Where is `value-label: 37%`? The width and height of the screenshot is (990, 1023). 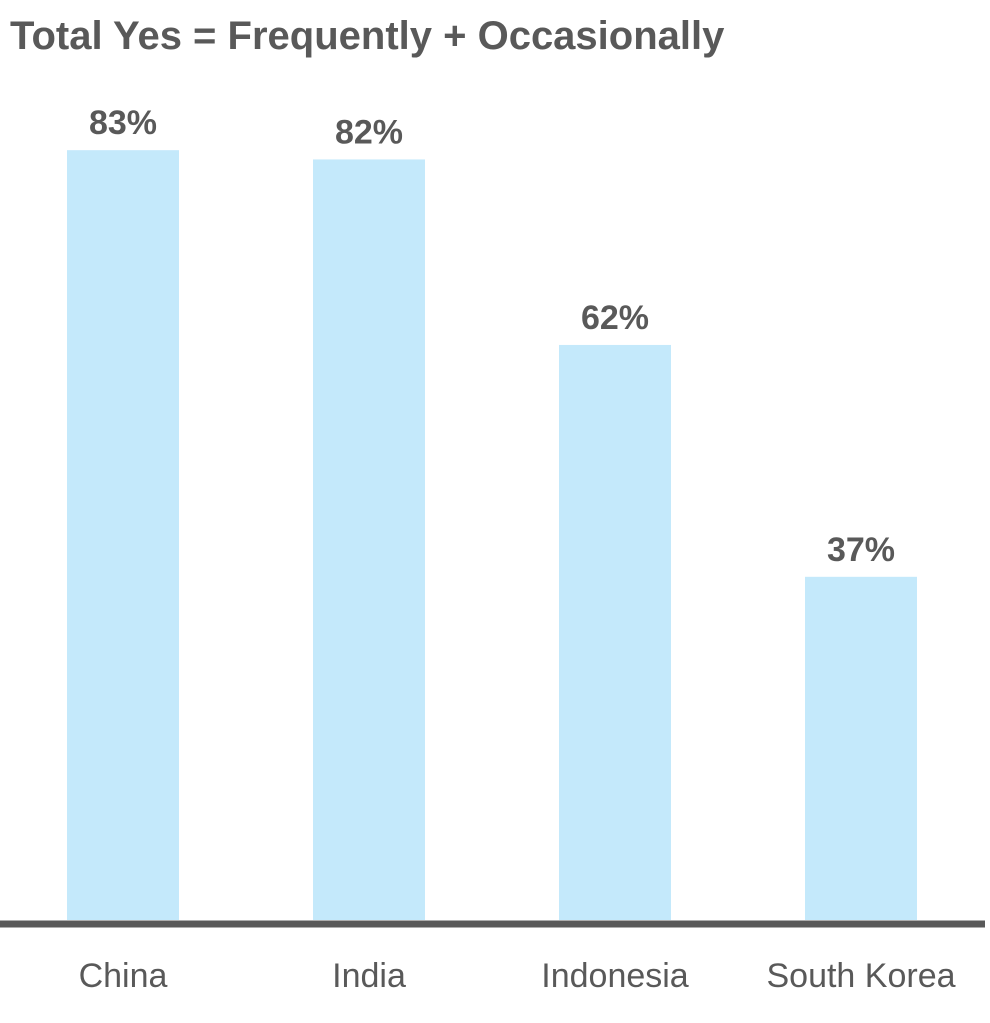 value-label: 37% is located at coordinates (861, 550).